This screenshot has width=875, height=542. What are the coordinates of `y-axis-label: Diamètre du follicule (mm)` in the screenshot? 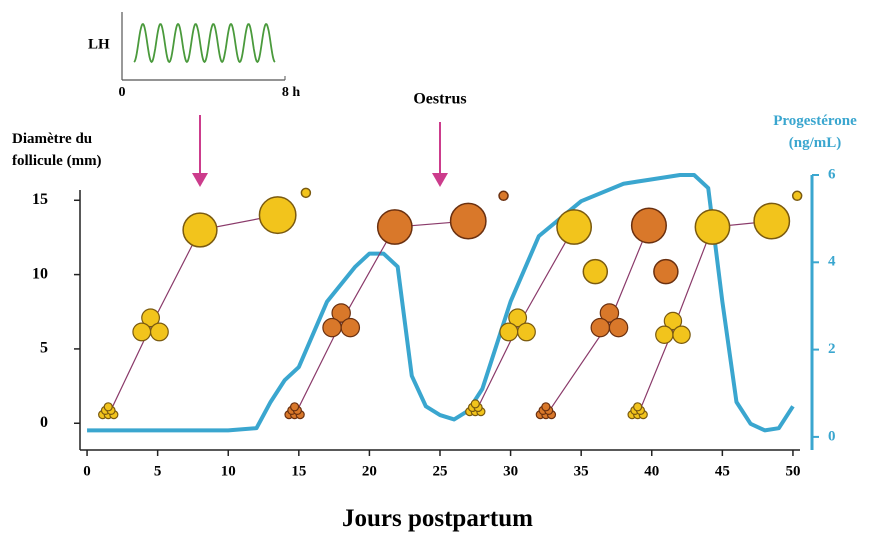 It's located at (57, 150).